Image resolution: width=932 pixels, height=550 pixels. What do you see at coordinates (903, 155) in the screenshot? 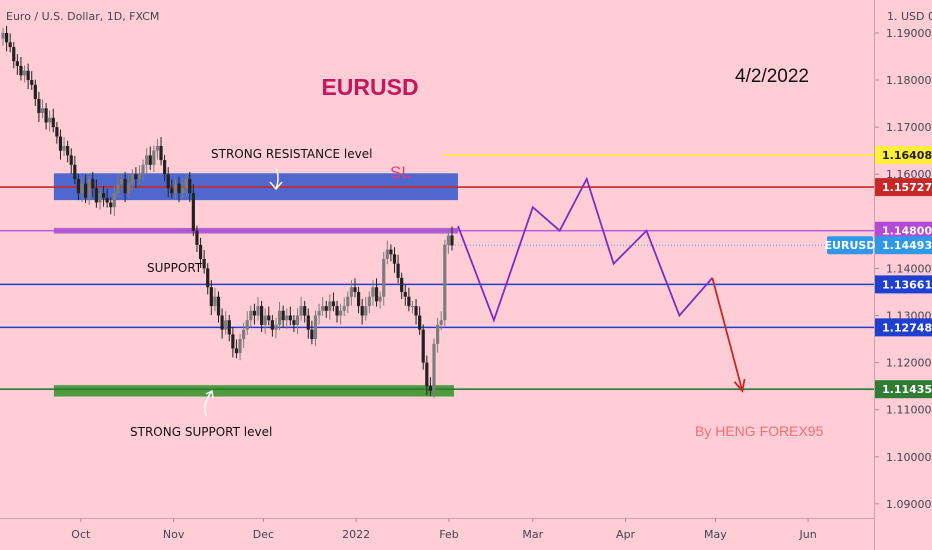
I see `price-label-SL` at bounding box center [903, 155].